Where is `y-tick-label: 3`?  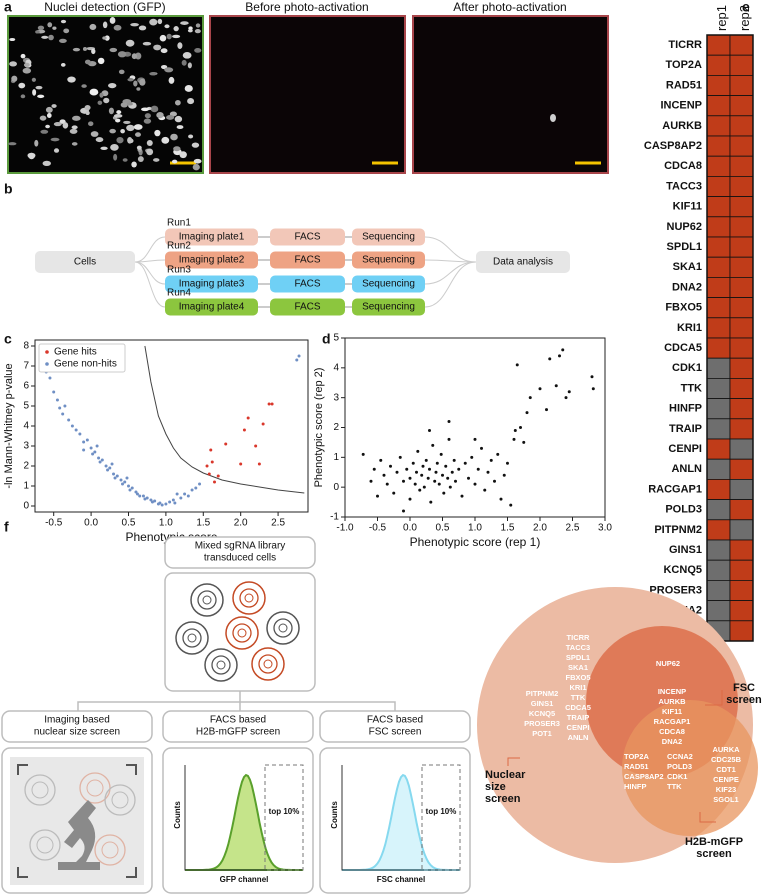
y-tick-label: 3 is located at coordinates (26, 446).